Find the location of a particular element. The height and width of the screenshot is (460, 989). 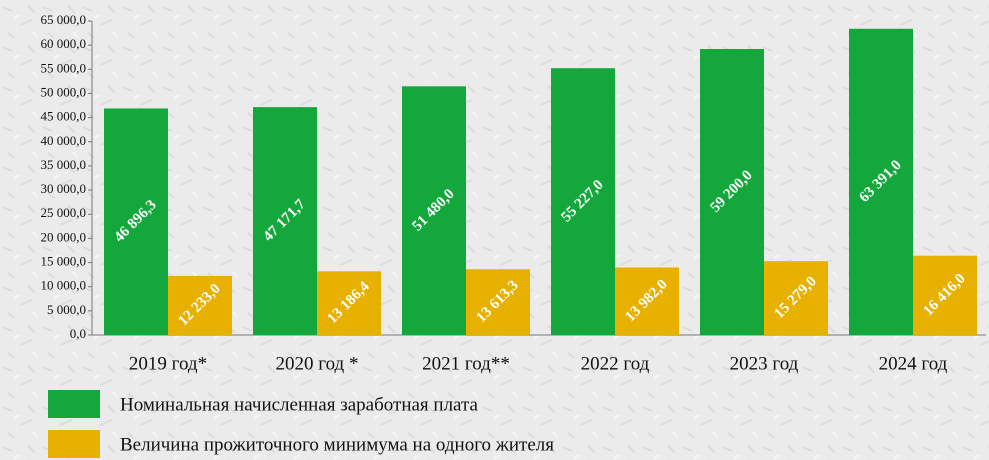

y-tick-label: 60 000,0 is located at coordinates (64, 43).